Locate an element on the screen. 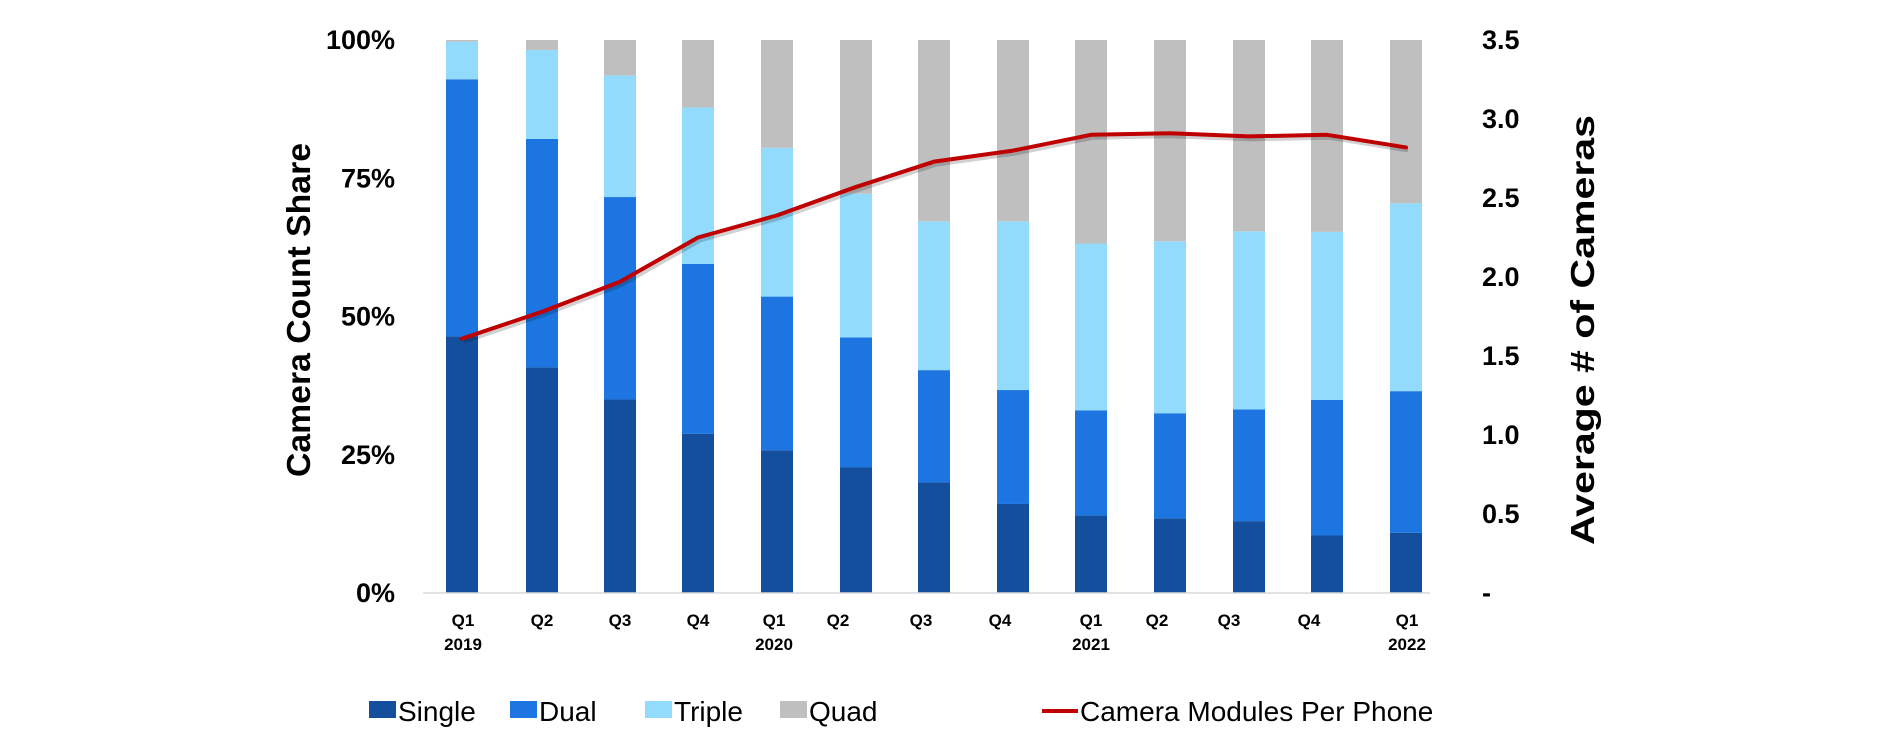  x-tick-year: 2019 is located at coordinates (463, 644).